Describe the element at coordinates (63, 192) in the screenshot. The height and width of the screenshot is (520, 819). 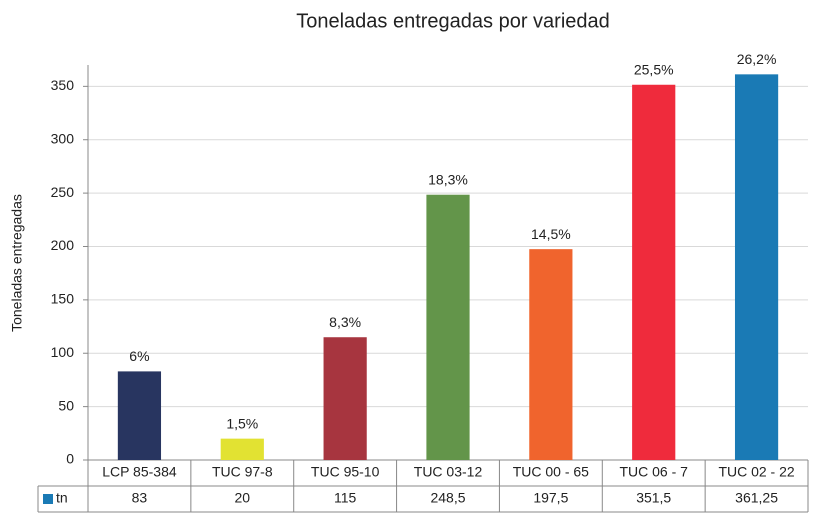
I see `y-tick-label: 250` at that location.